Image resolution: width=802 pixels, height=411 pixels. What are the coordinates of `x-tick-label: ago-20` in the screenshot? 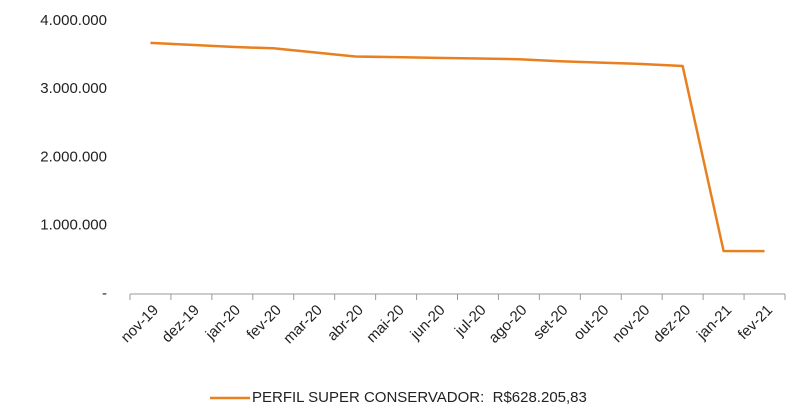 It's located at (507, 324).